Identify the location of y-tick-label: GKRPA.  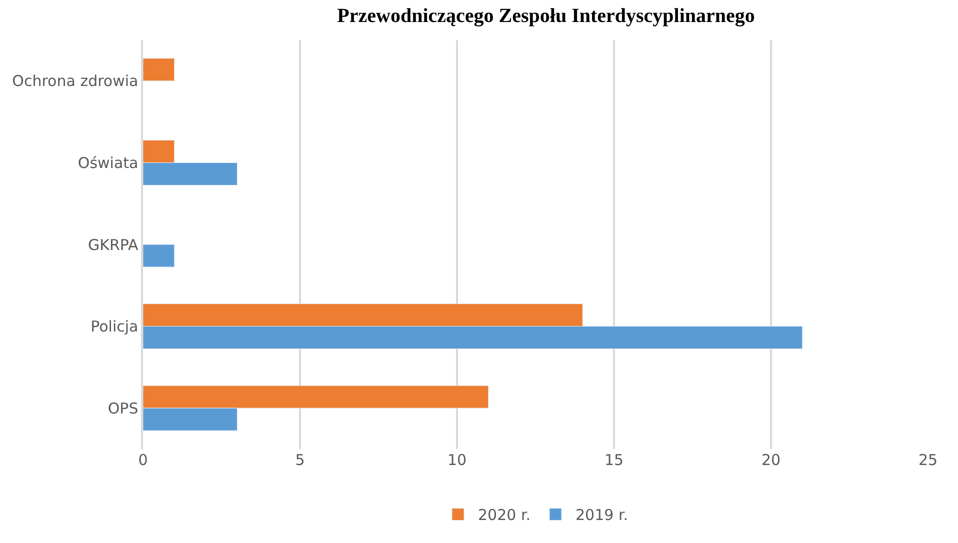
(113, 245).